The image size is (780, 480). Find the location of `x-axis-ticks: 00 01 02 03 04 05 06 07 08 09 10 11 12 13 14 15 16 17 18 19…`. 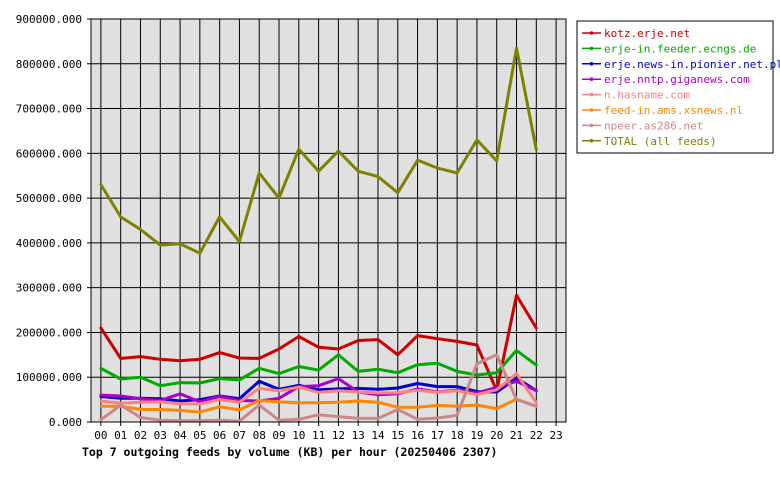

x-axis-ticks: 00 01 02 03 04 05 06 07 08 09 10 11 12 13 14 15 16 17 18 19… is located at coordinates (328, 432).